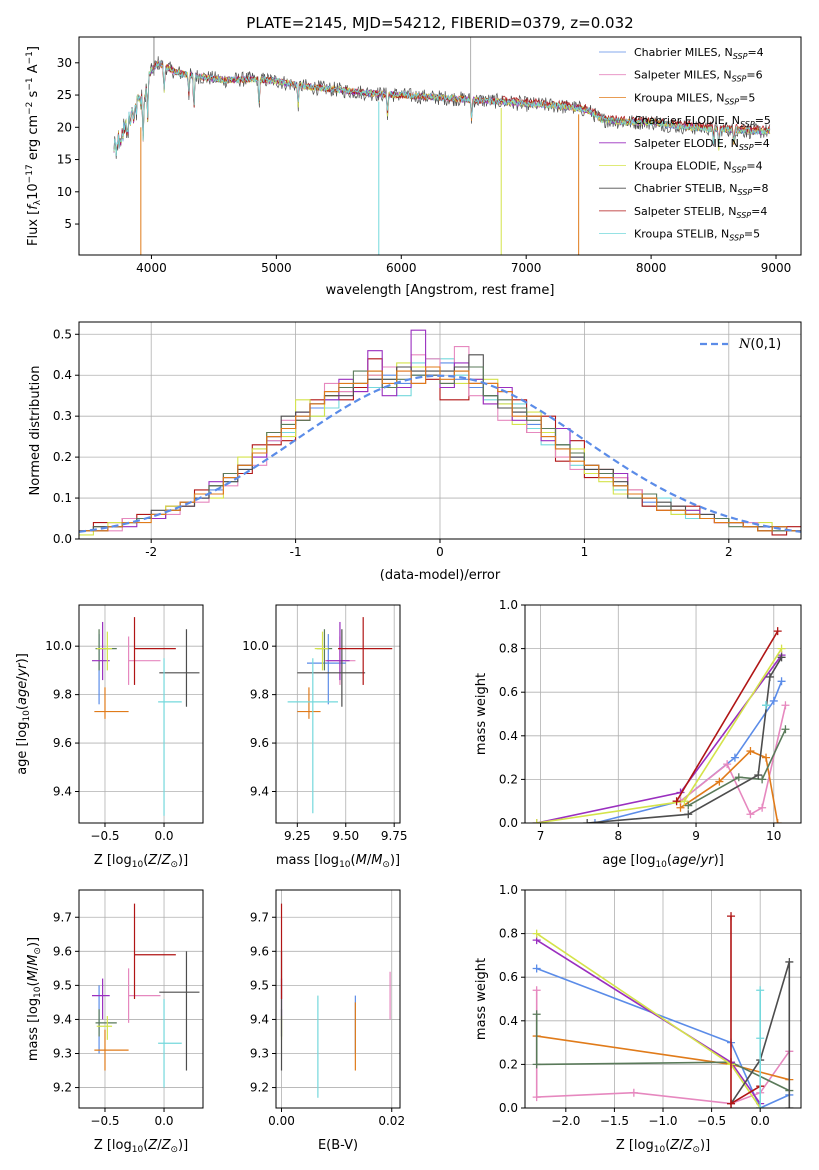  I want to click on mass-weight-series-salpeter-stelib, so click(727, 716).